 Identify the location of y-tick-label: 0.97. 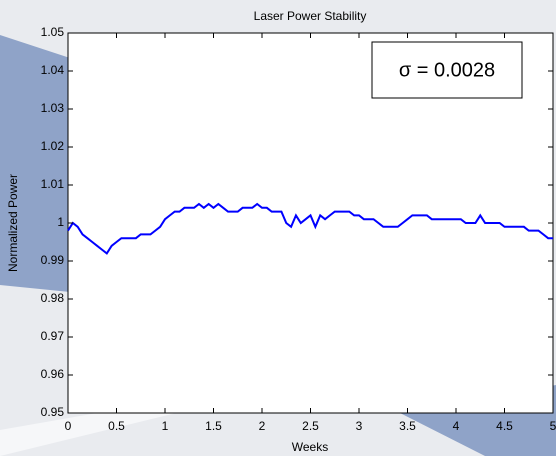
(53, 336).